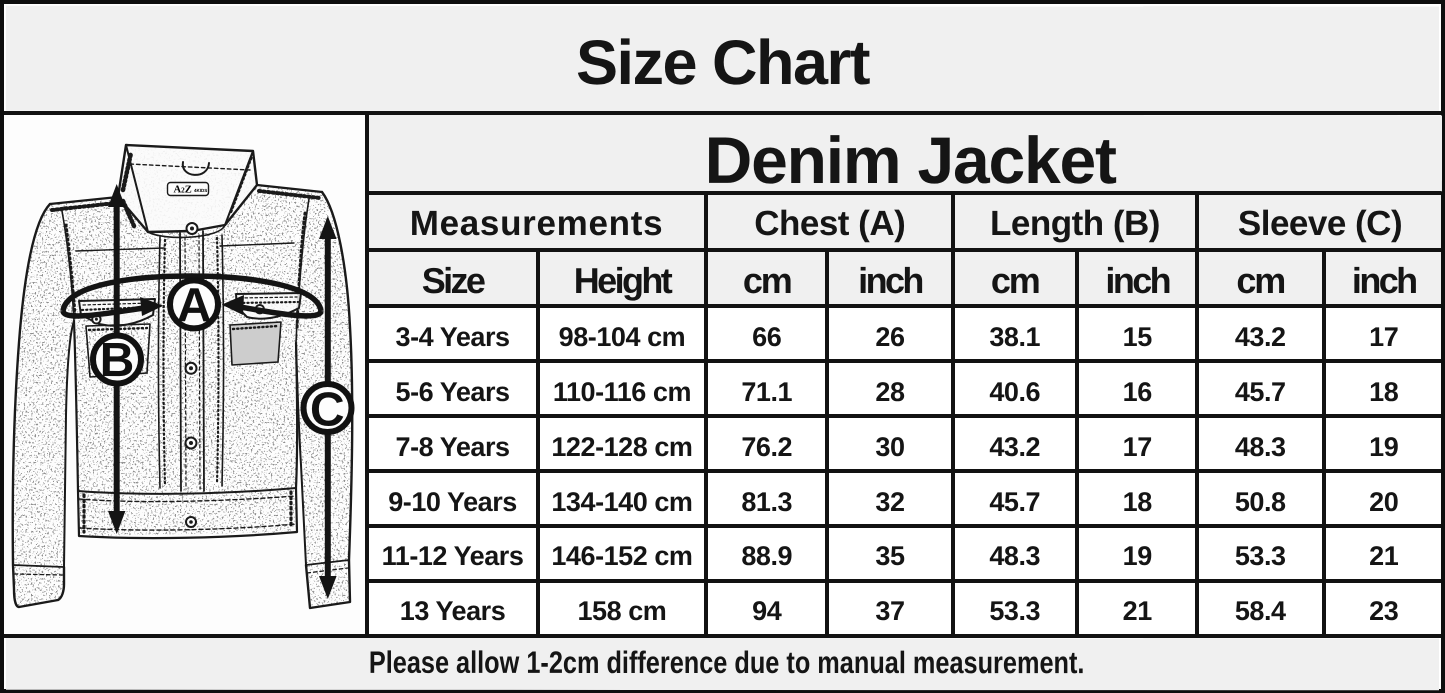 The height and width of the screenshot is (693, 1445). What do you see at coordinates (117, 360) in the screenshot?
I see `svg-text: B` at bounding box center [117, 360].